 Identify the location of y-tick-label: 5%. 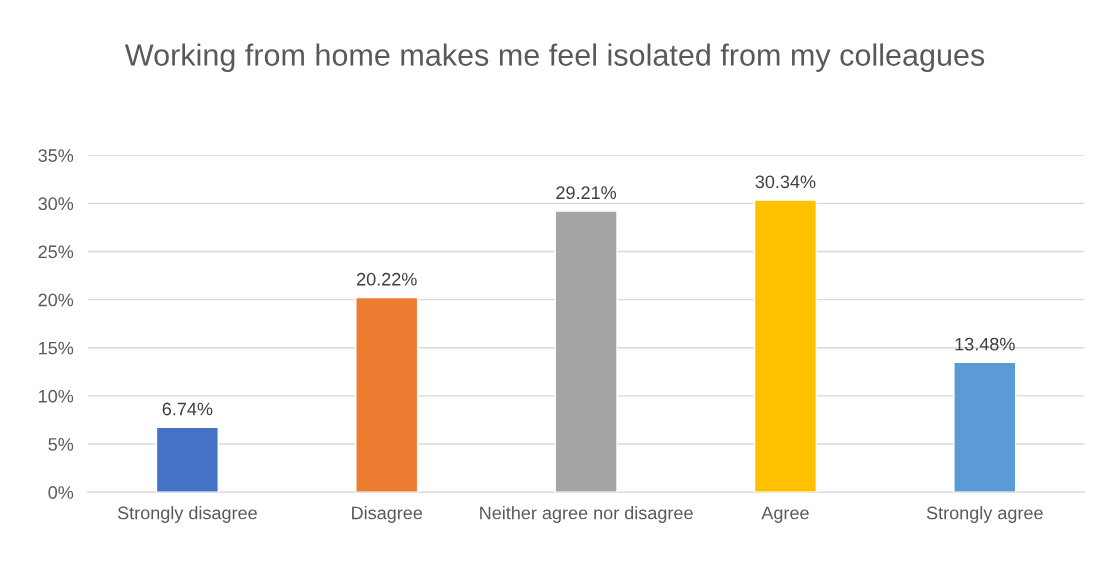
(61, 444).